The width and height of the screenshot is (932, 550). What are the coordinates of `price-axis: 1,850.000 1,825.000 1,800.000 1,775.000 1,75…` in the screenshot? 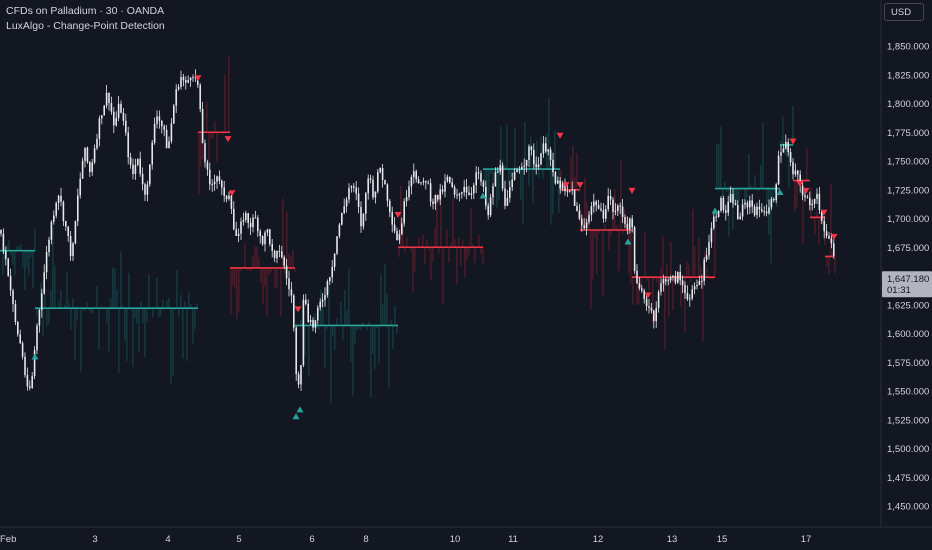 It's located at (908, 277).